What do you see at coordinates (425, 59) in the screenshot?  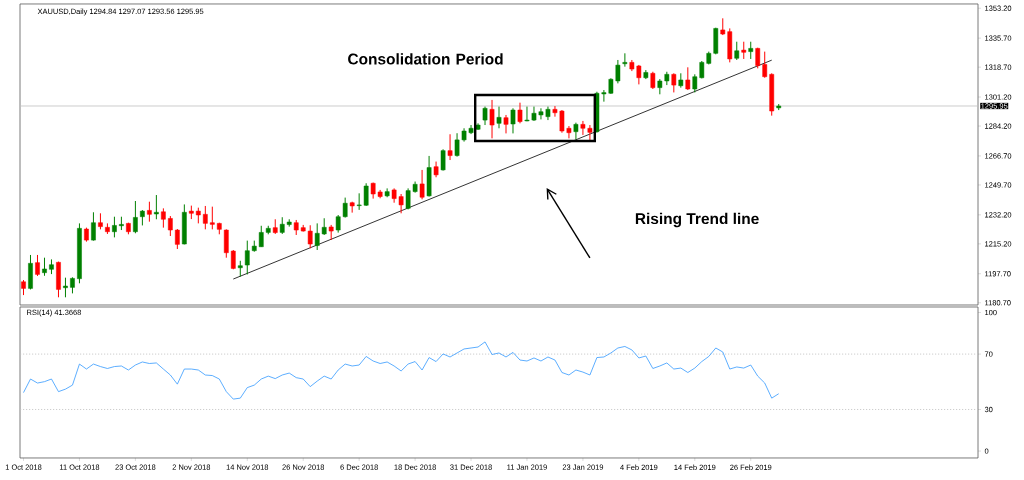 I see `annotation: Consolidation Period` at bounding box center [425, 59].